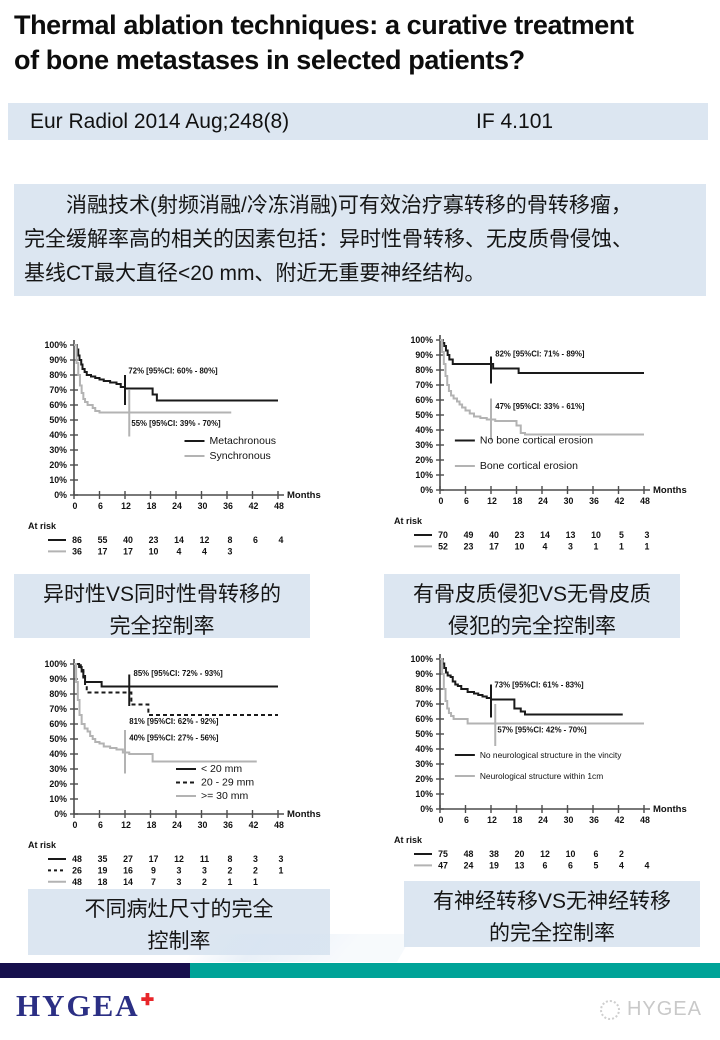 The width and height of the screenshot is (720, 1040). What do you see at coordinates (515, 121) in the screenshot?
I see `impact-factor: IF 4.101` at bounding box center [515, 121].